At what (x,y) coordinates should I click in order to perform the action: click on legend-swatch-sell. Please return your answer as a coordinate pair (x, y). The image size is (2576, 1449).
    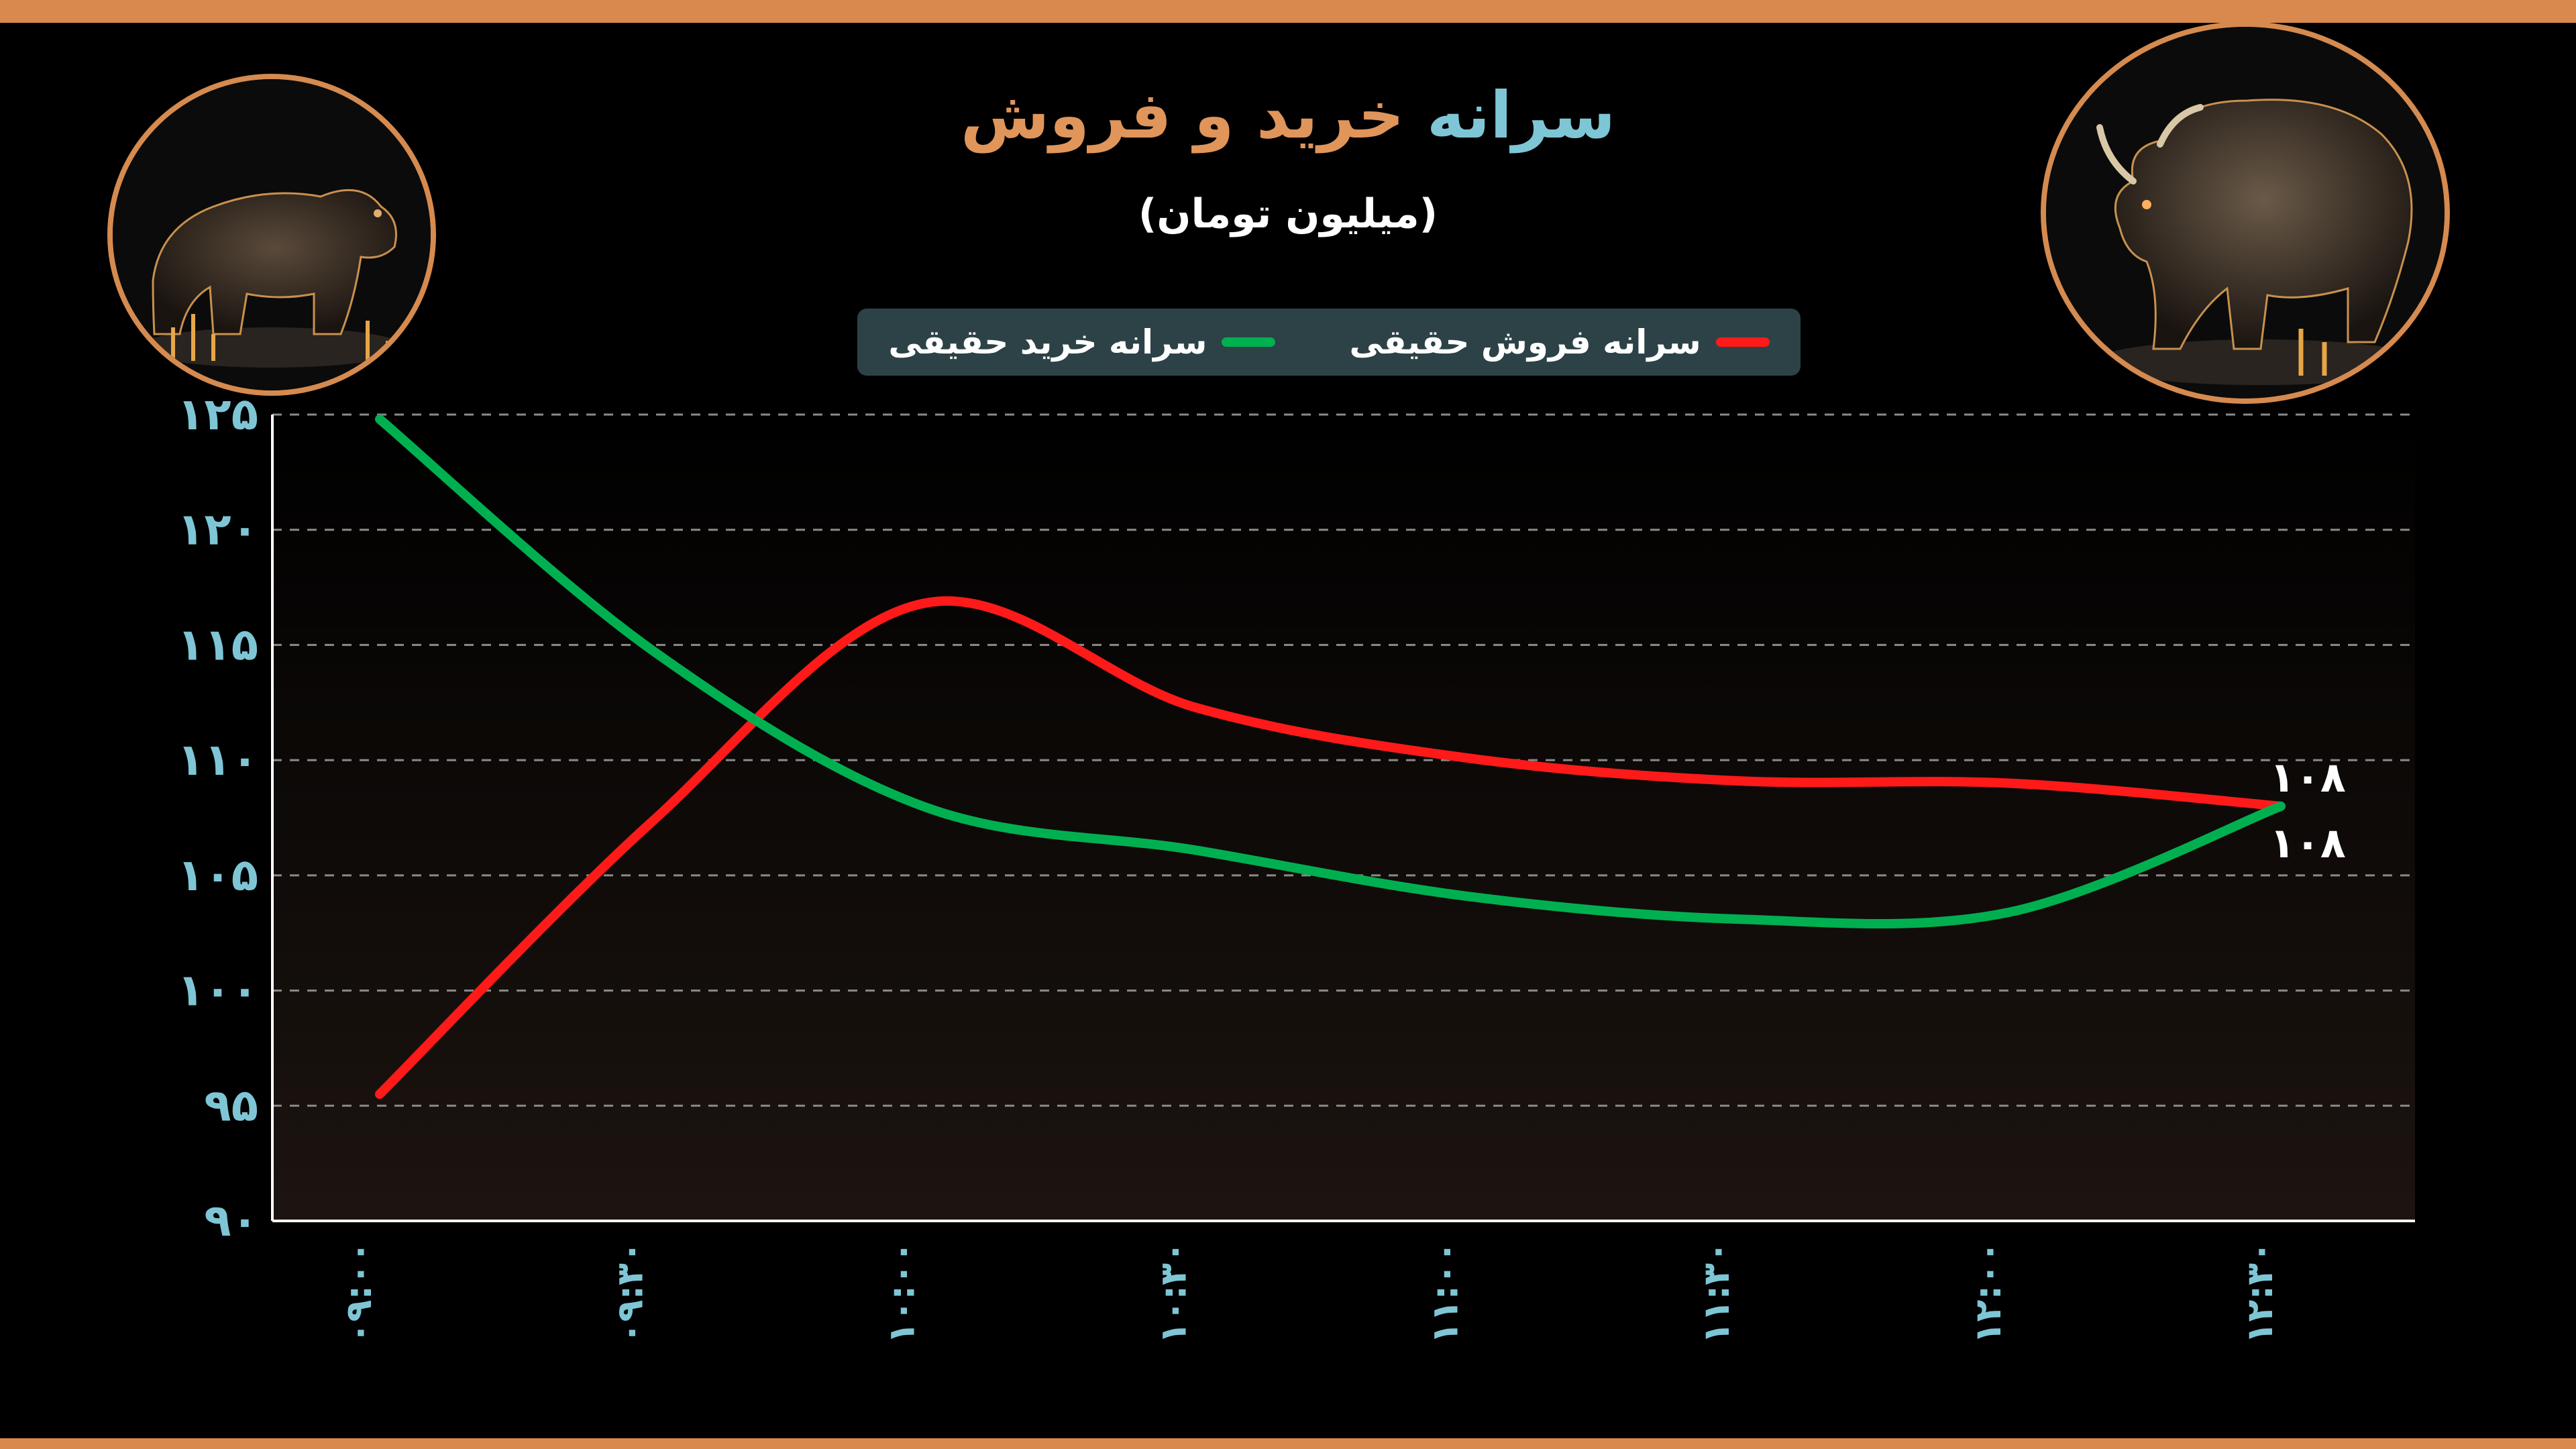
    Looking at the image, I should click on (1742, 342).